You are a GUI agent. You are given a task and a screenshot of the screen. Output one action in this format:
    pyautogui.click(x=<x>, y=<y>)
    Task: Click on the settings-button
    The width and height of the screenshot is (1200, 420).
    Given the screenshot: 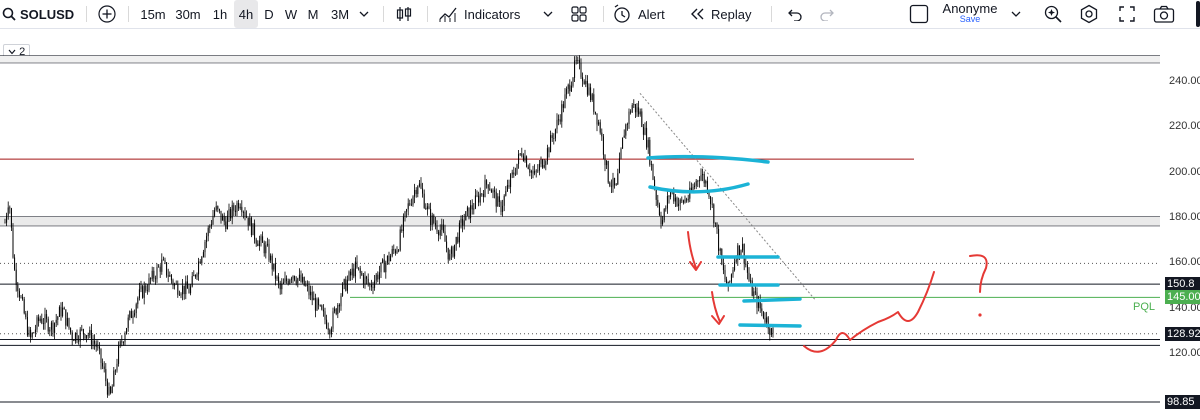 What is the action you would take?
    pyautogui.click(x=1089, y=14)
    